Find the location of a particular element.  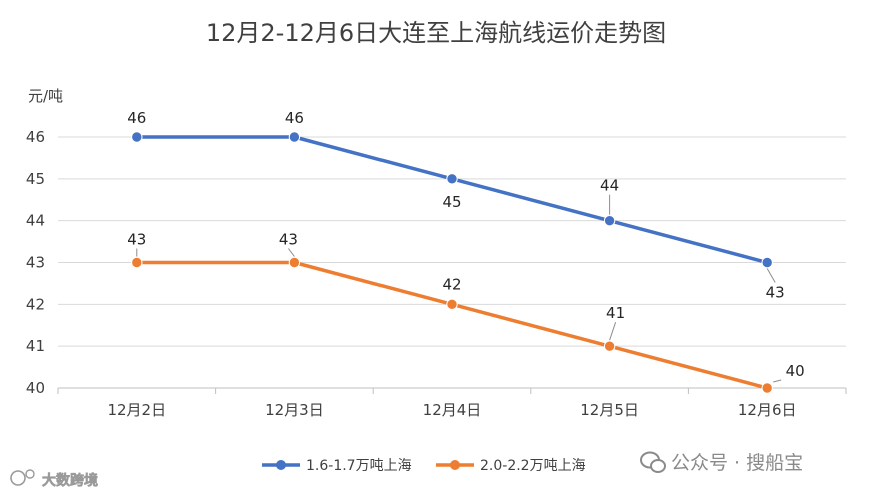

data-label: 41 is located at coordinates (615, 313).